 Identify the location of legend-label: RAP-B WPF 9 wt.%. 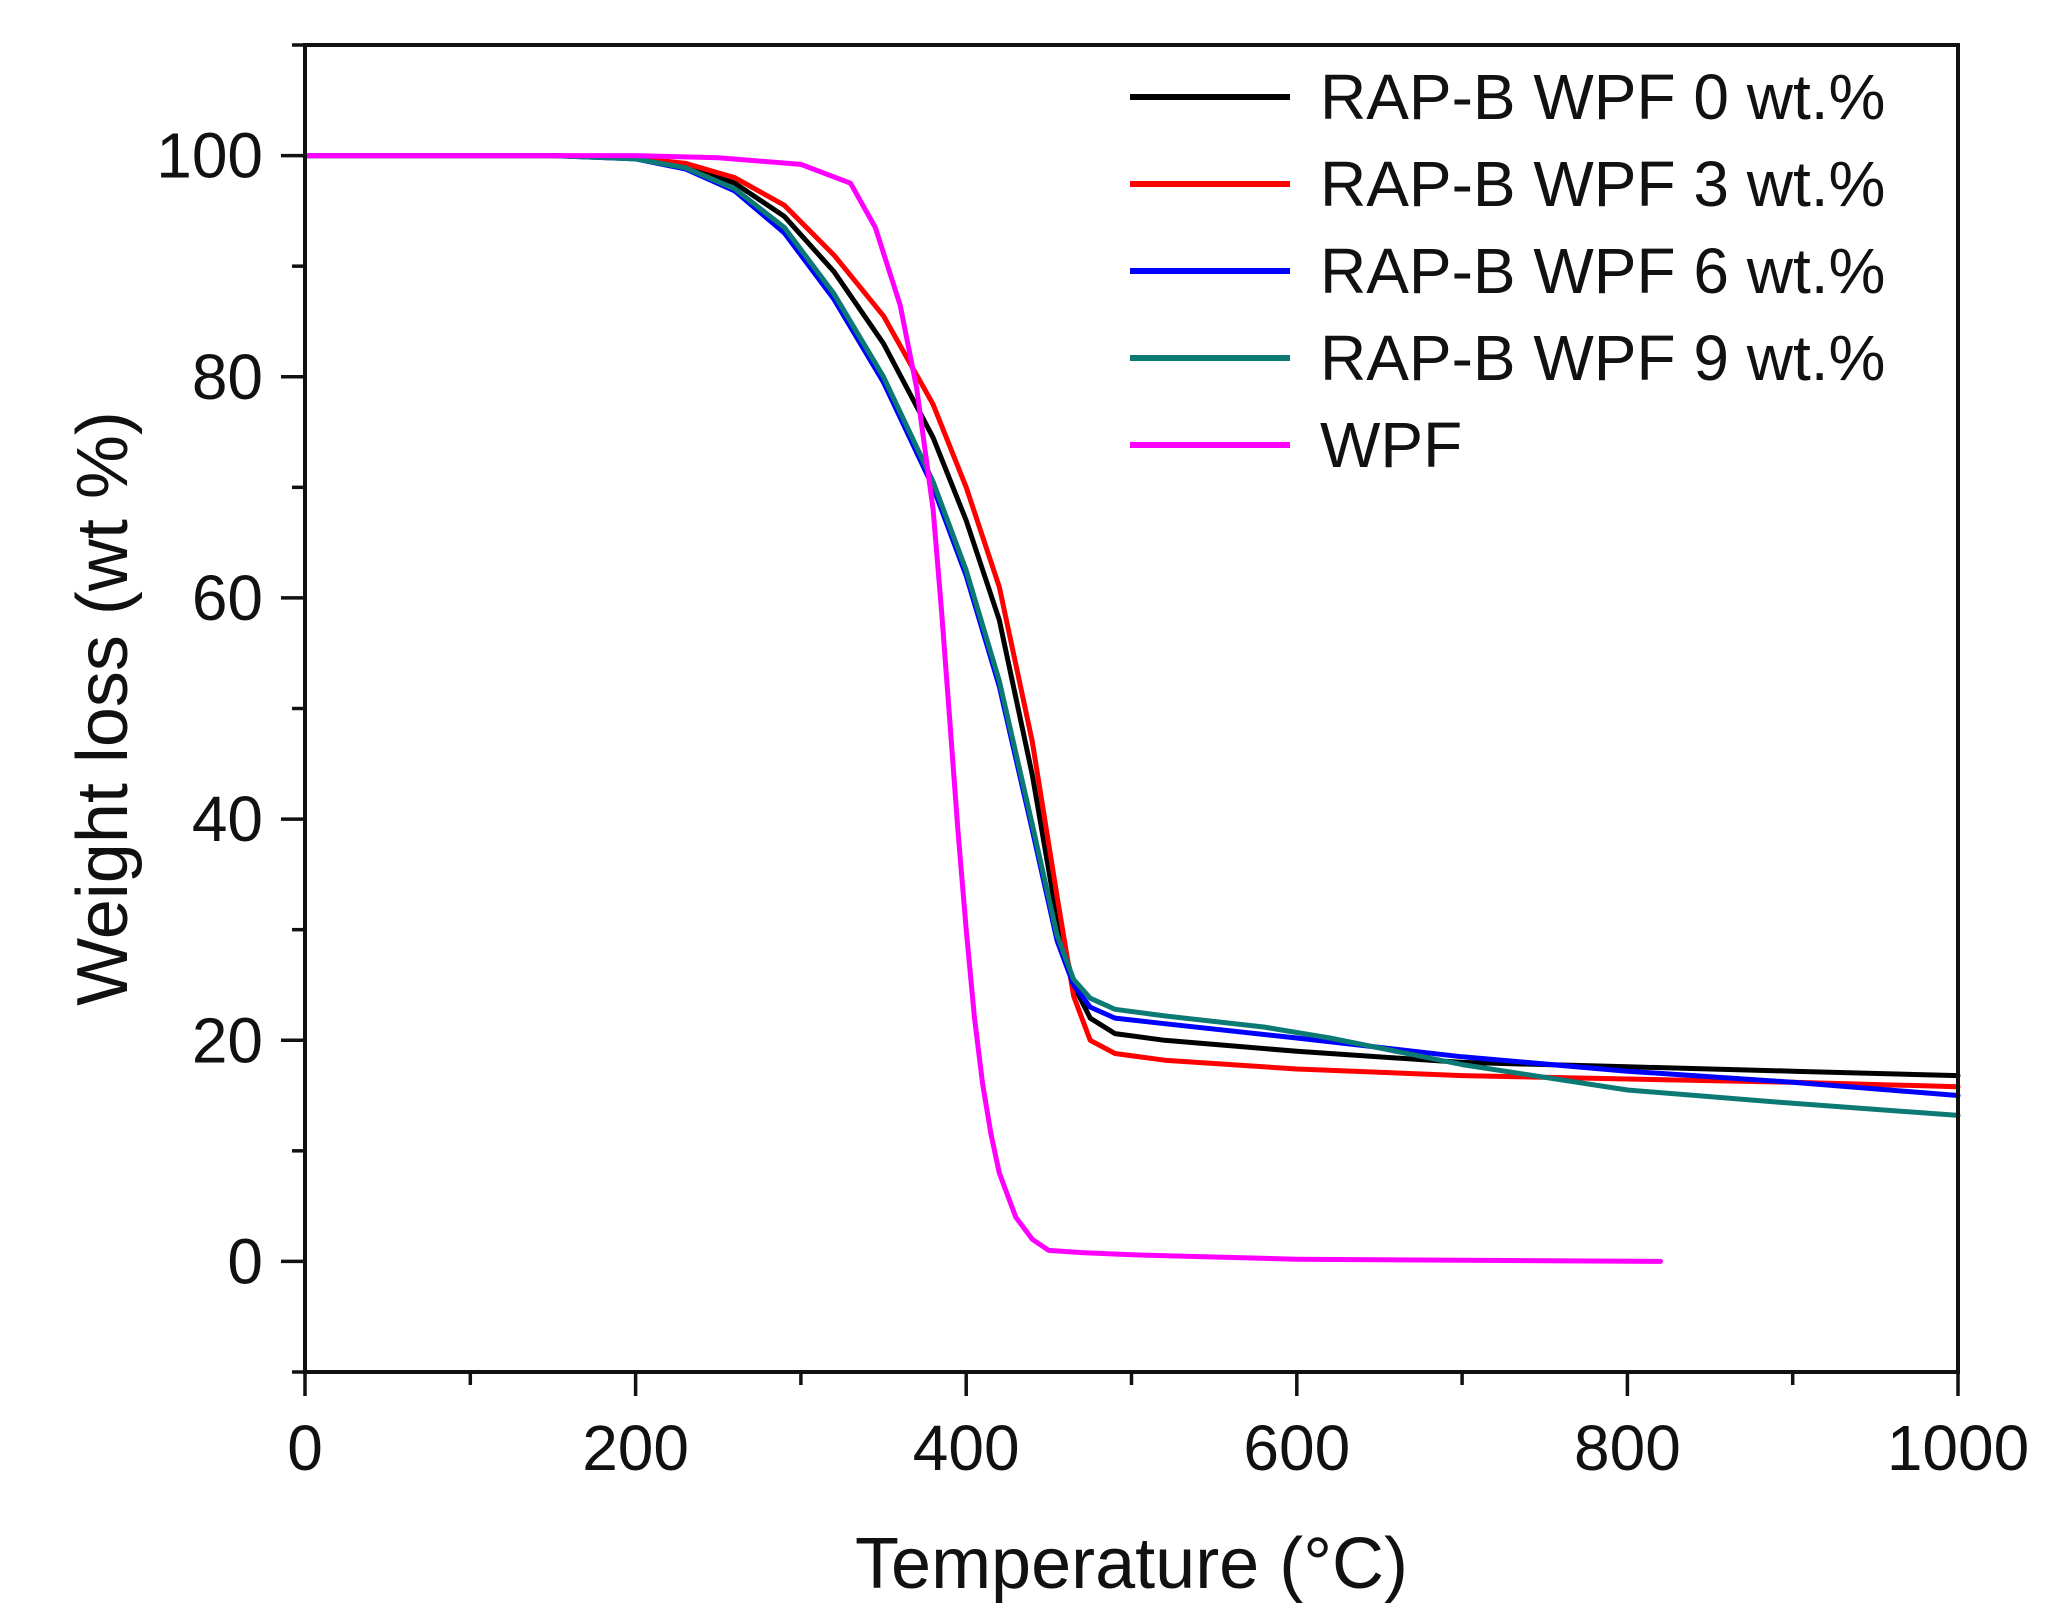
(1602, 358).